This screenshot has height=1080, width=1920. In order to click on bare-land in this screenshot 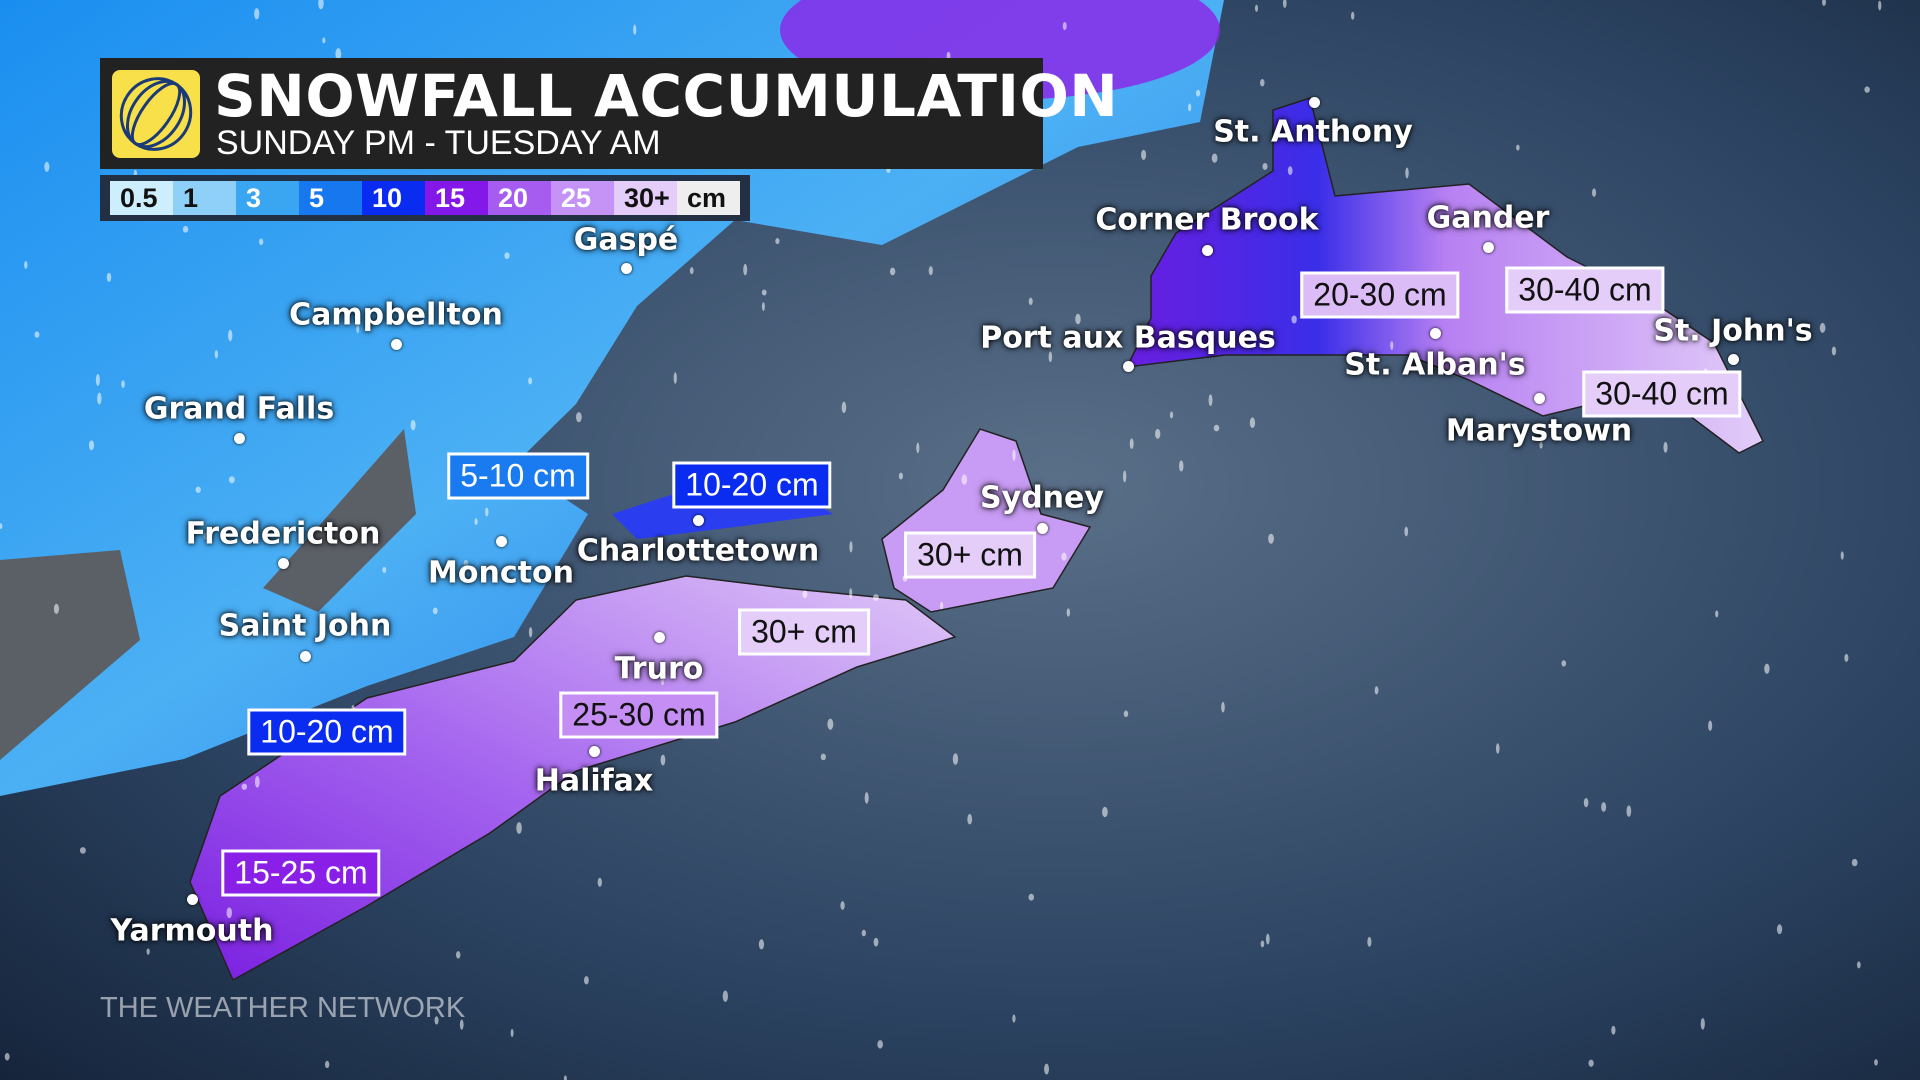, I will do `click(339, 520)`.